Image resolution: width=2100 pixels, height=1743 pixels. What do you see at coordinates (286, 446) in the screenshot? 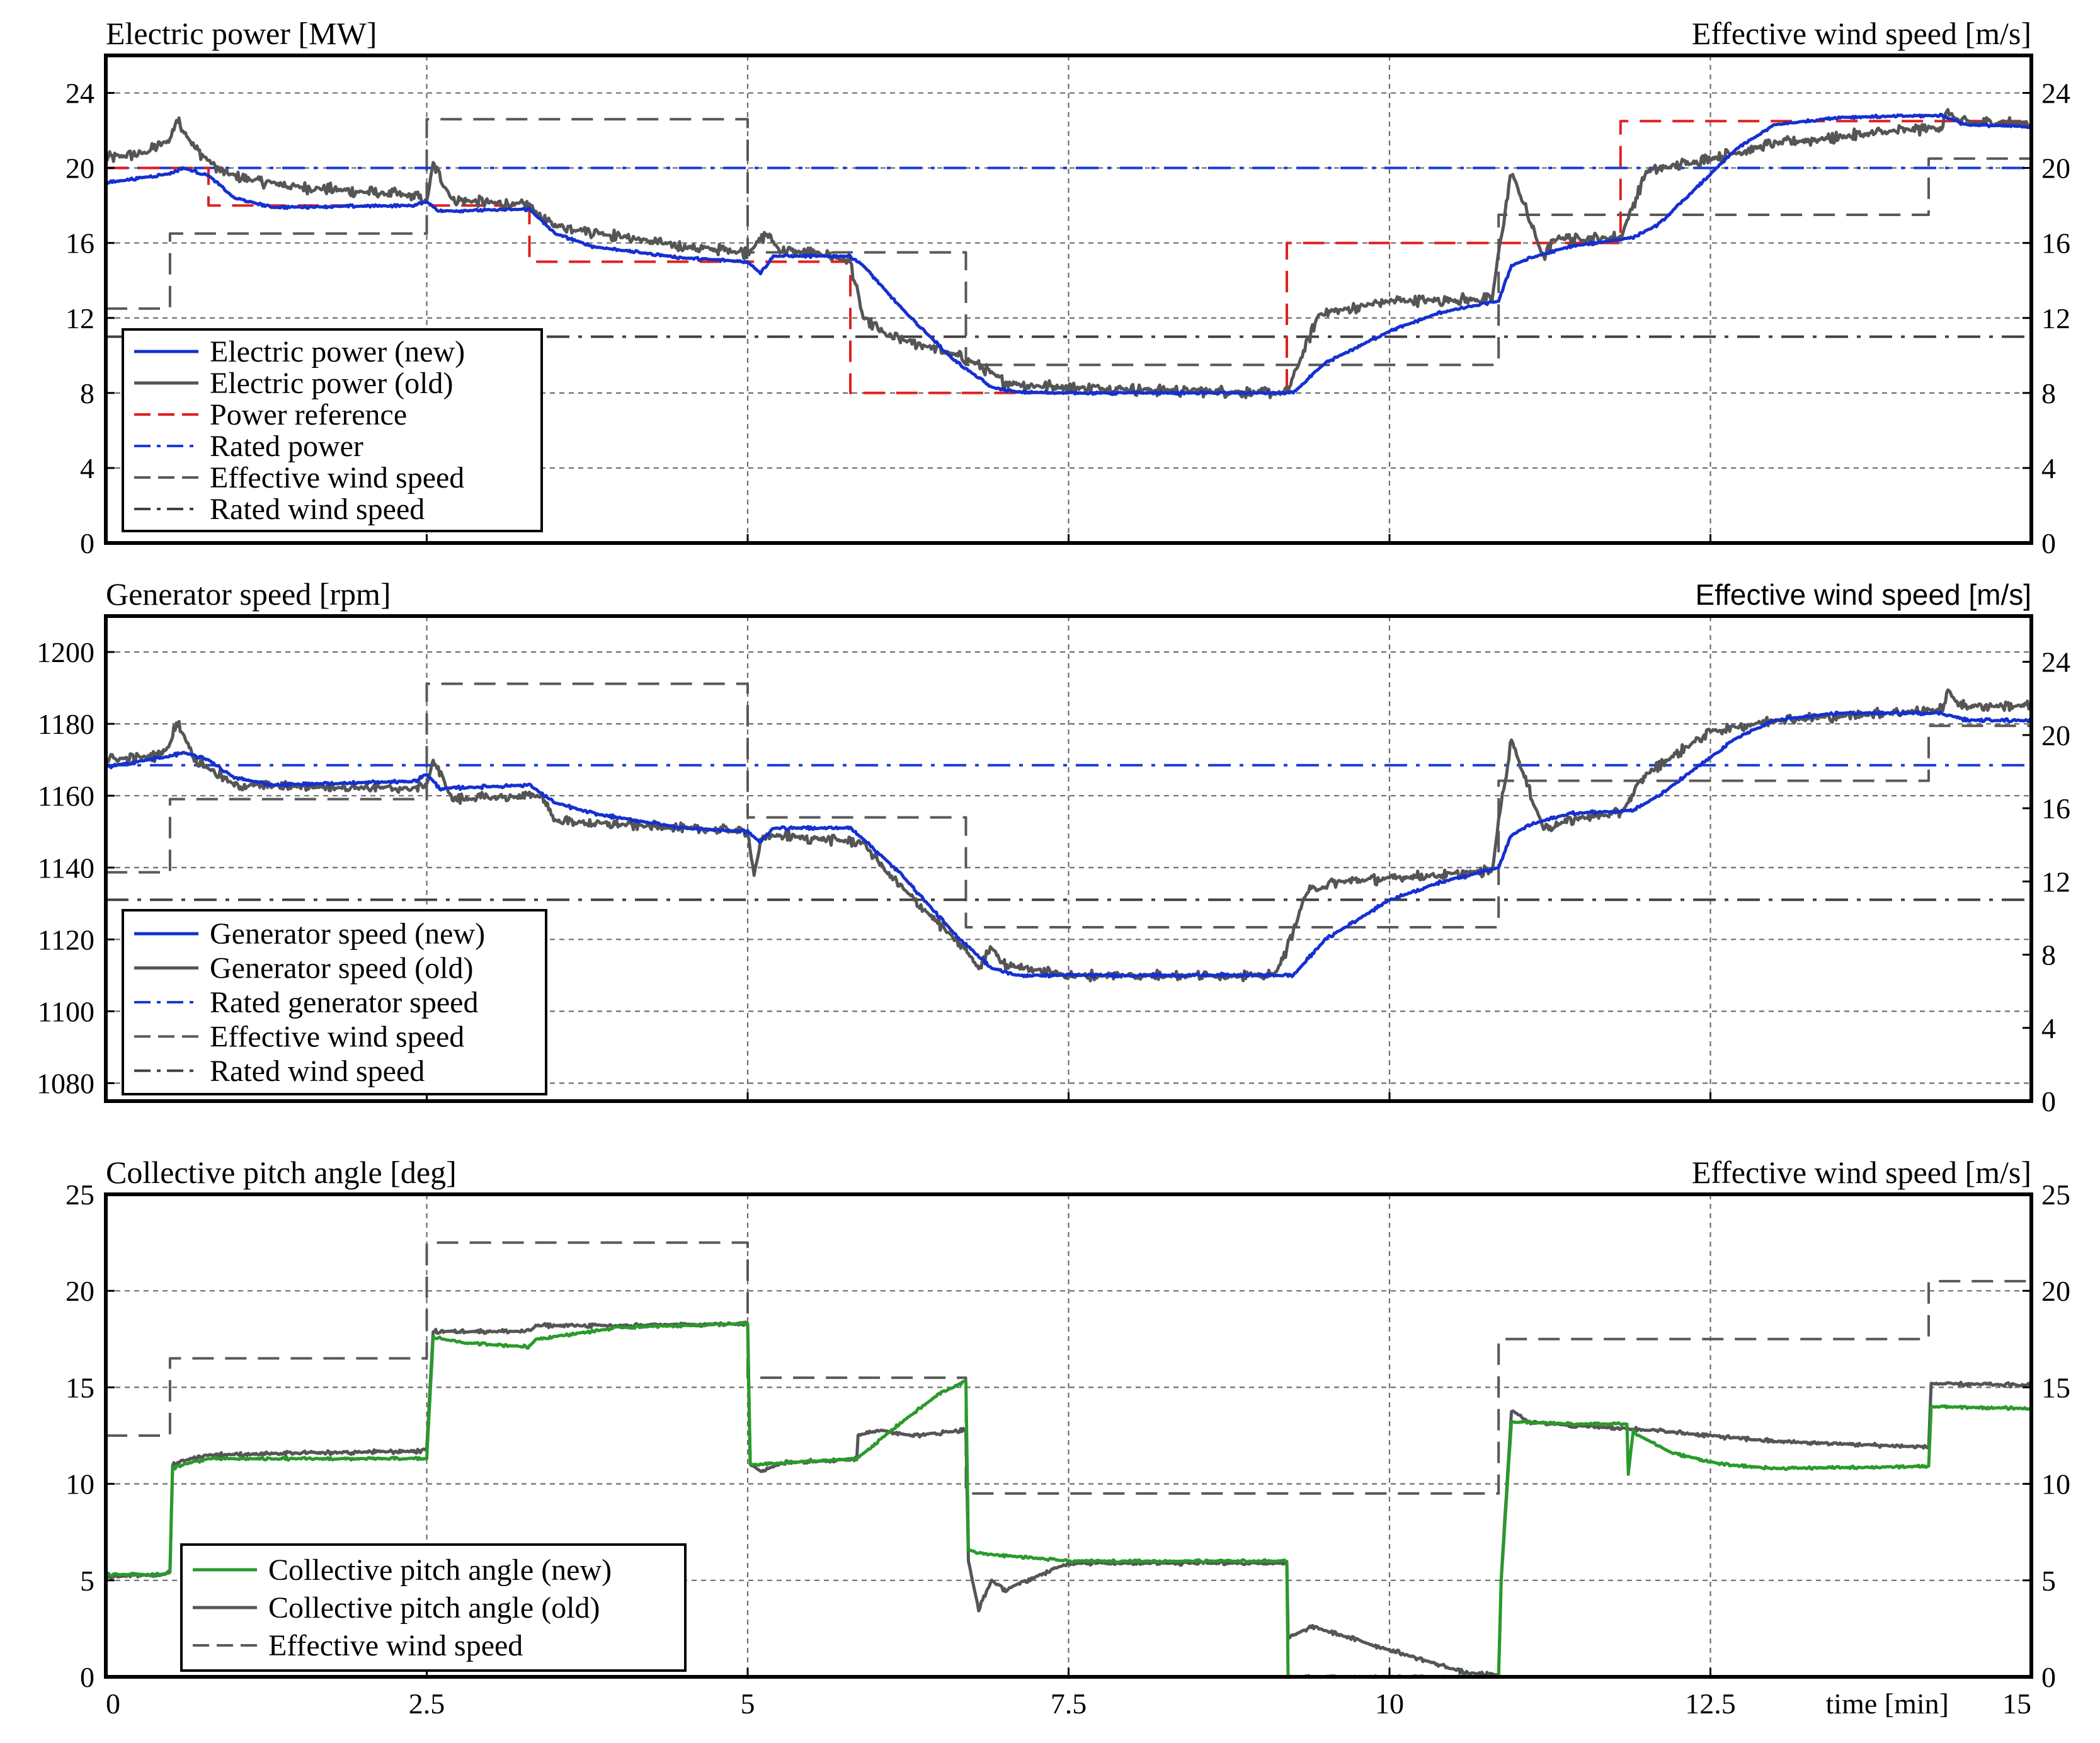
I see `legend-label-rated-power: Rated power` at bounding box center [286, 446].